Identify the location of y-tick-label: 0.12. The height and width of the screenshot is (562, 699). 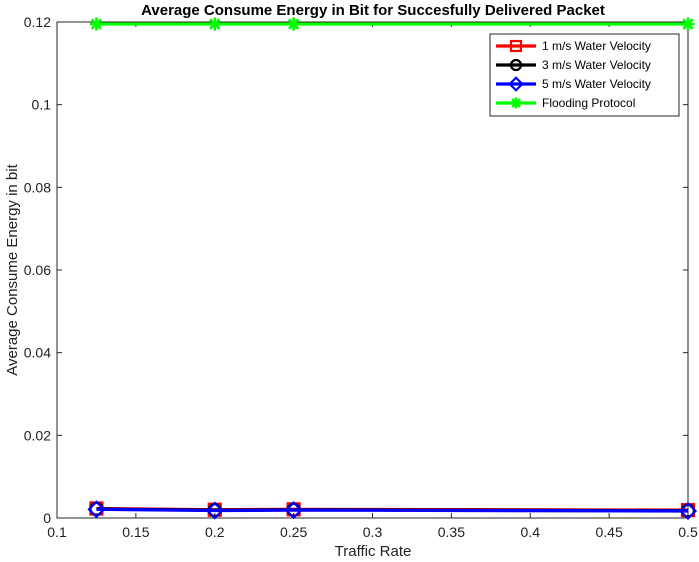
(37, 22).